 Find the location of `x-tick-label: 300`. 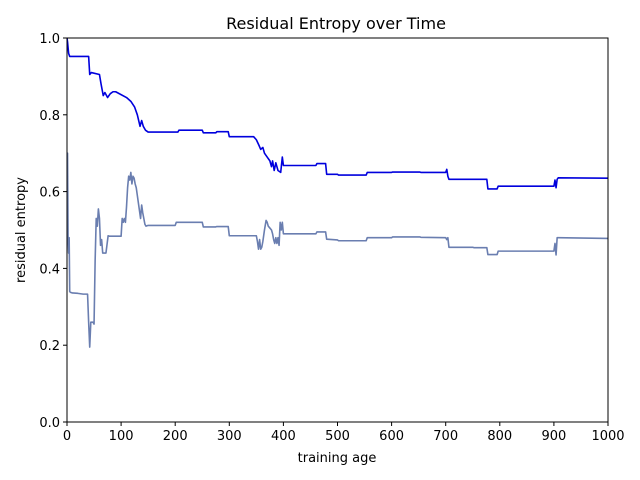

x-tick-label: 300 is located at coordinates (229, 436).